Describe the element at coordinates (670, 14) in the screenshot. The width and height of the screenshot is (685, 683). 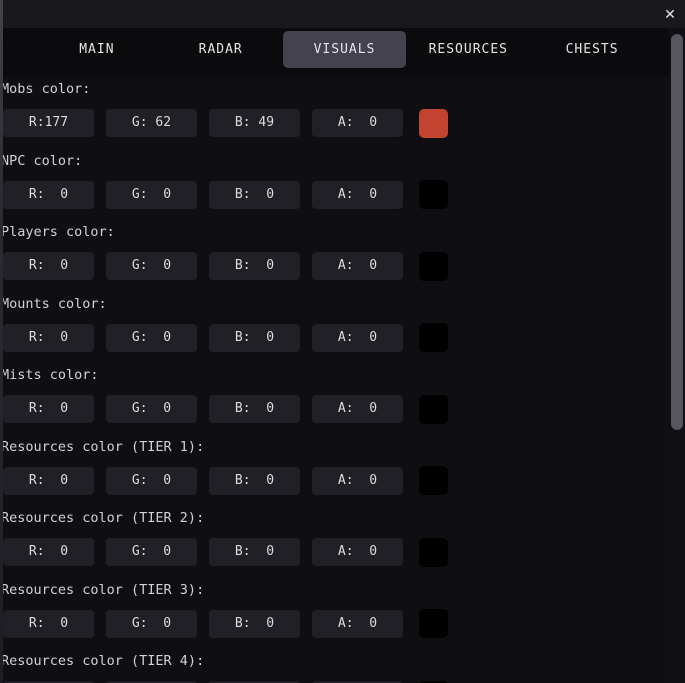
I see `close-icon: ✕` at that location.